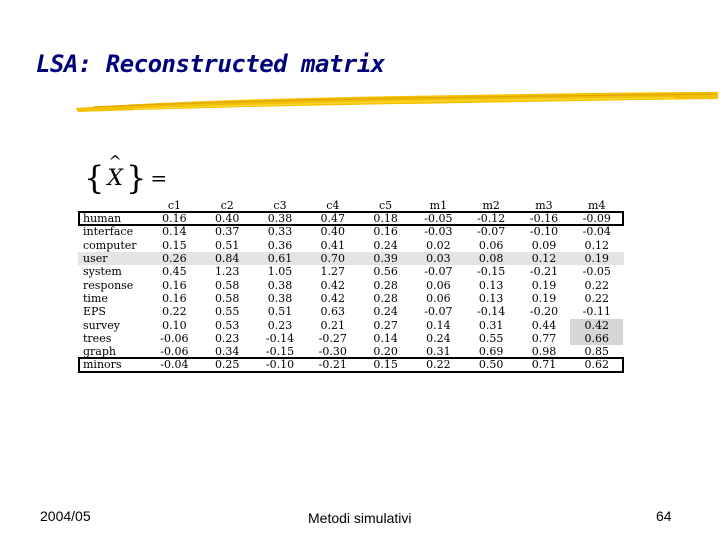 The height and width of the screenshot is (540, 720). Describe the element at coordinates (438, 232) in the screenshot. I see `matrix-cell: -0.03` at that location.